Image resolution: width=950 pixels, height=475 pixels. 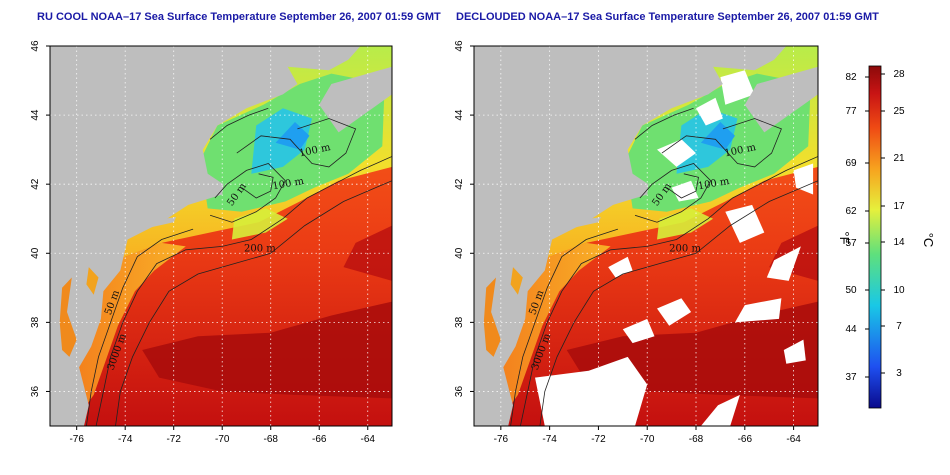 What do you see at coordinates (292, 136) in the screenshot?
I see `left-cold-core` at bounding box center [292, 136].